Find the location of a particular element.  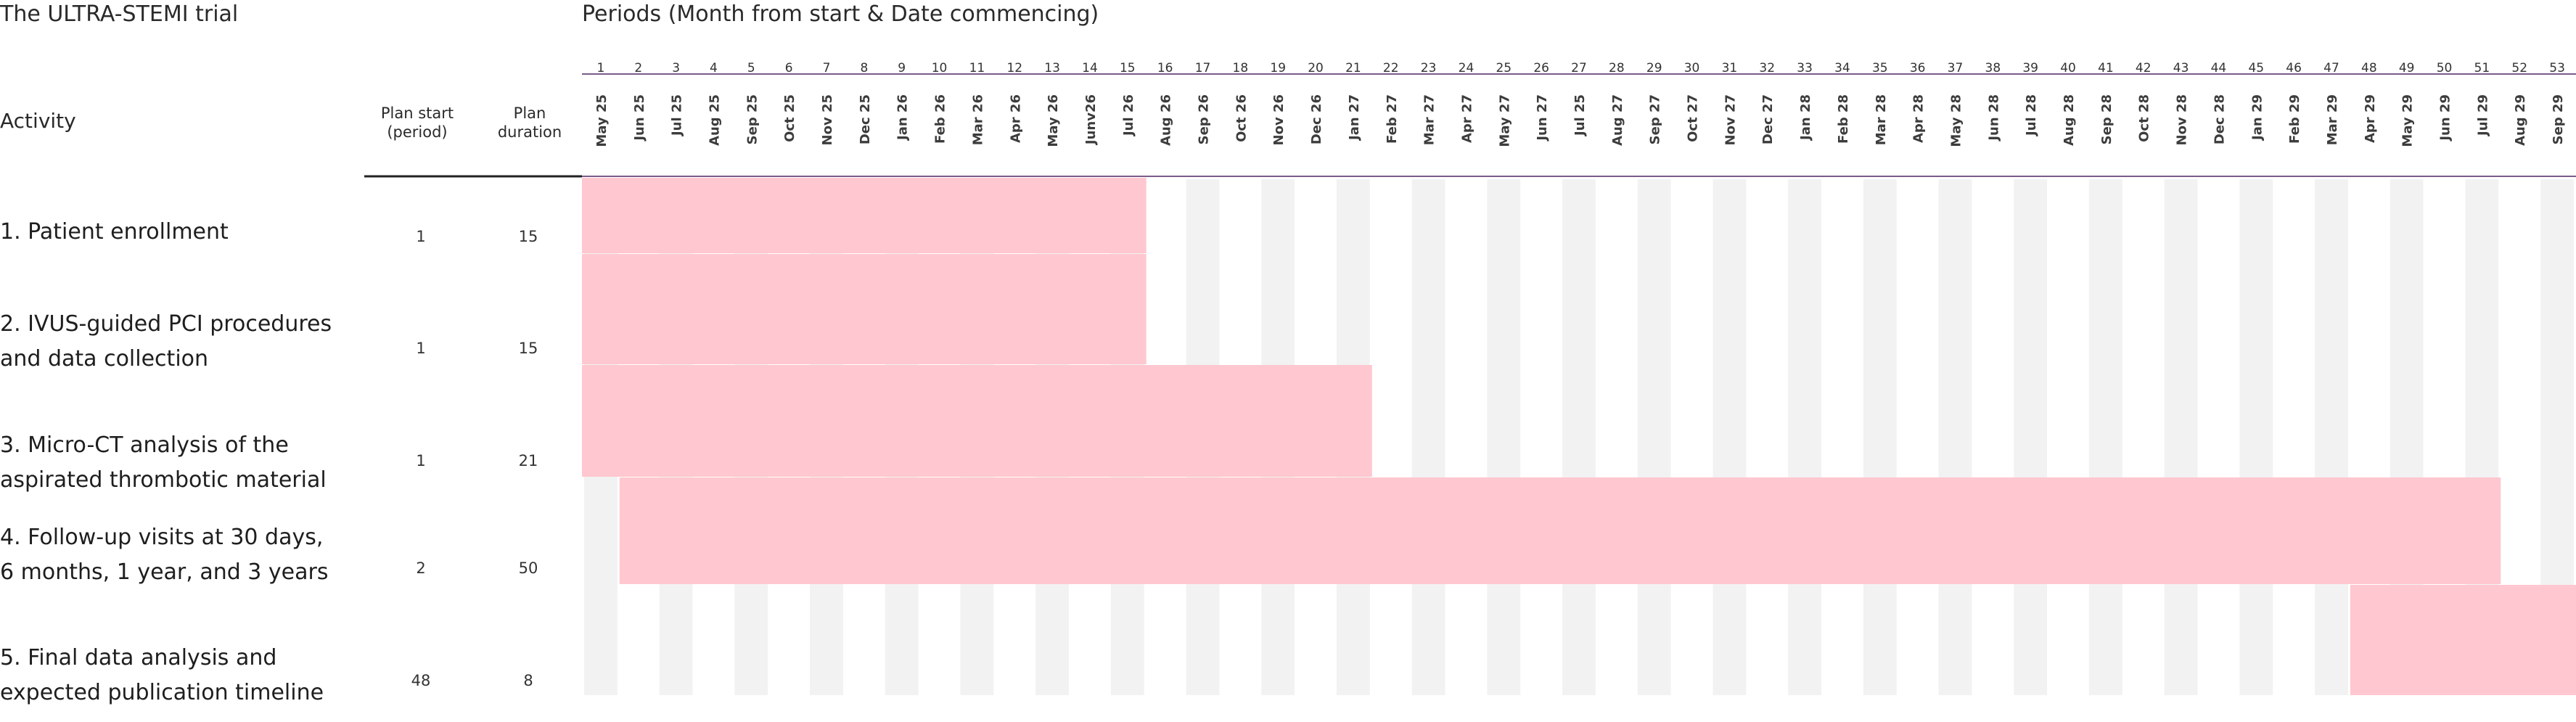

activity-label: 5. Final data analysis and is located at coordinates (138, 657).